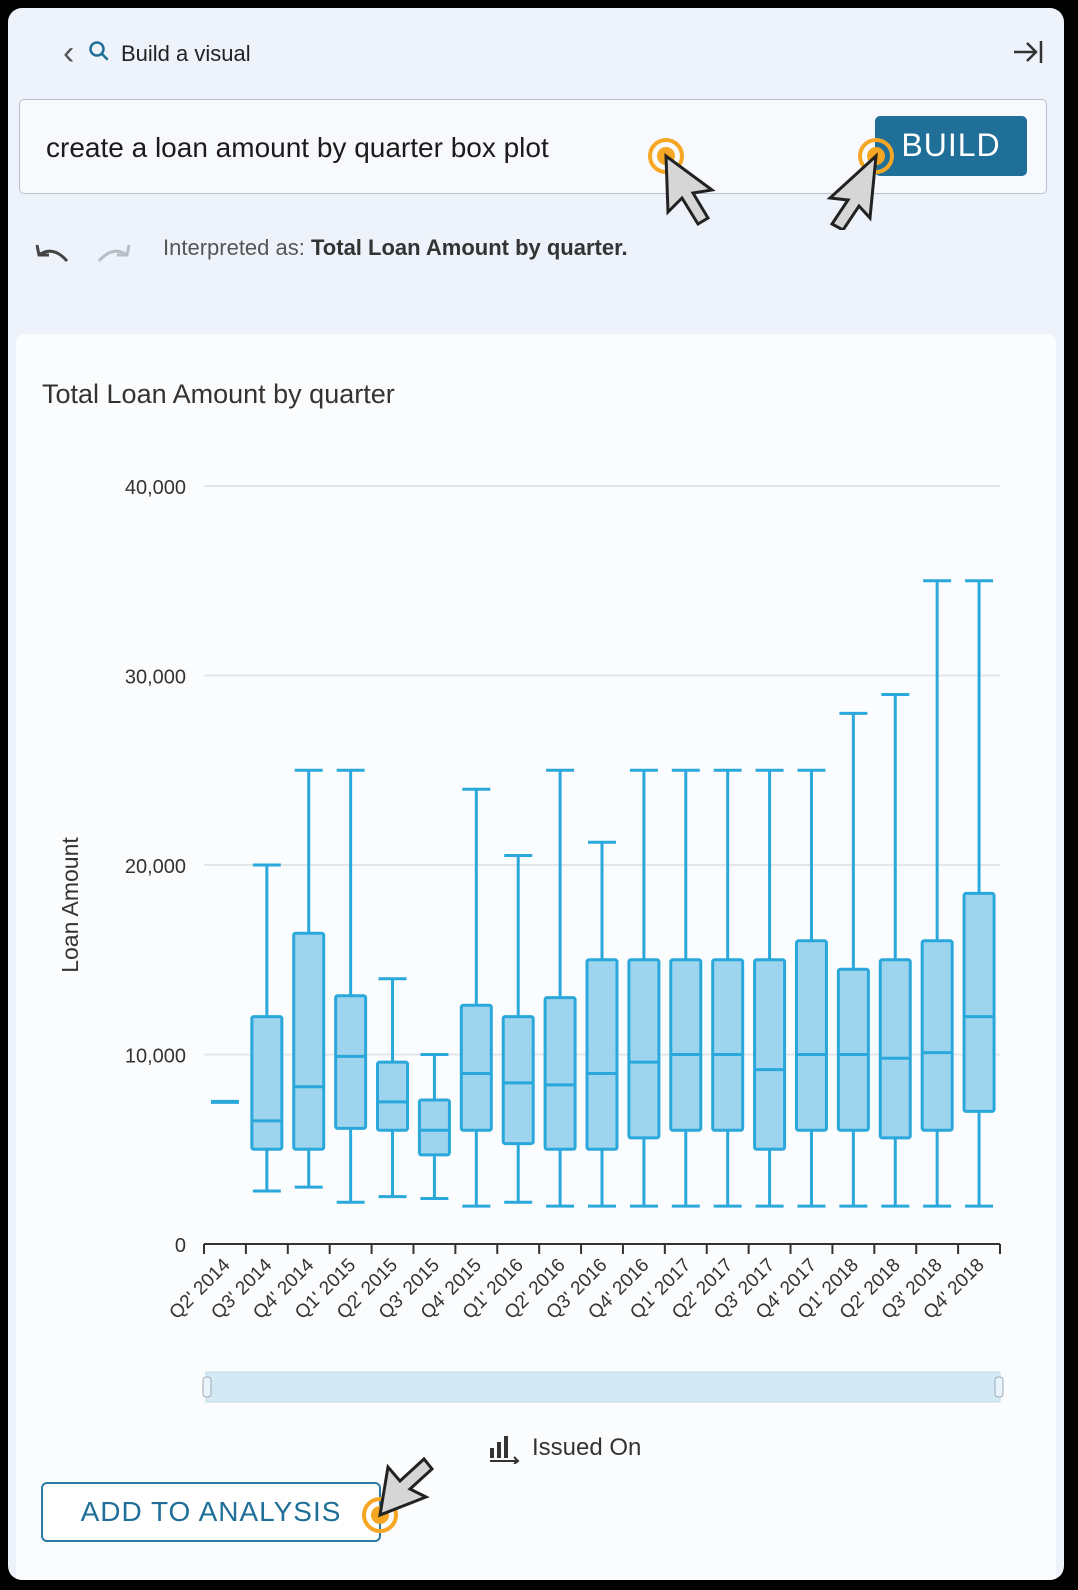 This screenshot has width=1078, height=1590. What do you see at coordinates (99, 51) in the screenshot?
I see `search-icon` at bounding box center [99, 51].